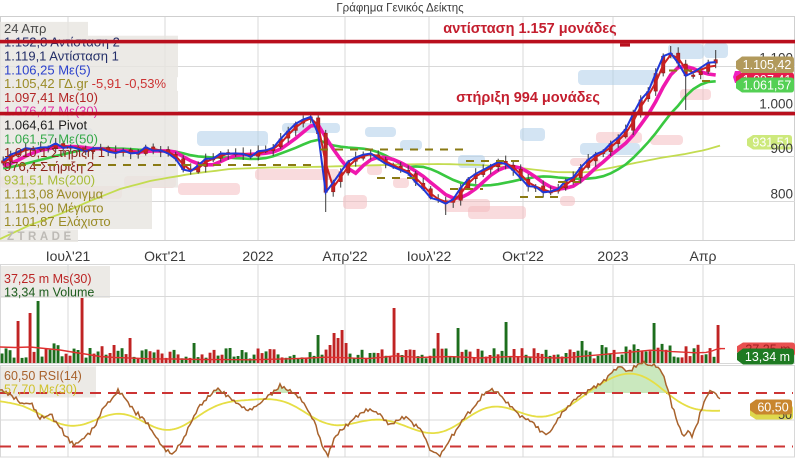  What do you see at coordinates (57, 221) in the screenshot?
I see `svg-text: 1.101,87 Ελάχιστο` at bounding box center [57, 221].